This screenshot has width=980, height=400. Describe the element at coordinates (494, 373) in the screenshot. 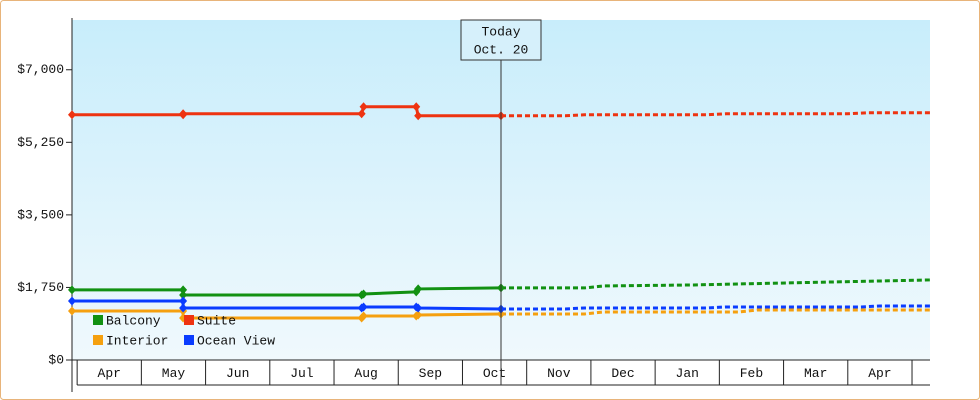

I see `x-tick-label: Oct` at that location.